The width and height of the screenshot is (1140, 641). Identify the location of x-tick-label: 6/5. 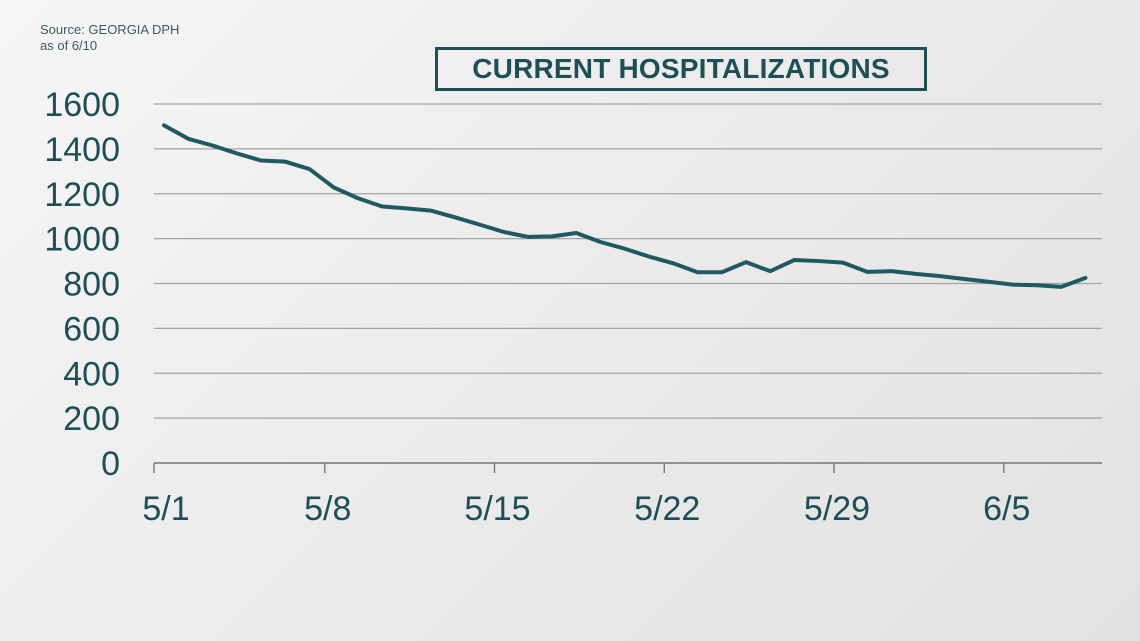
(1006, 509).